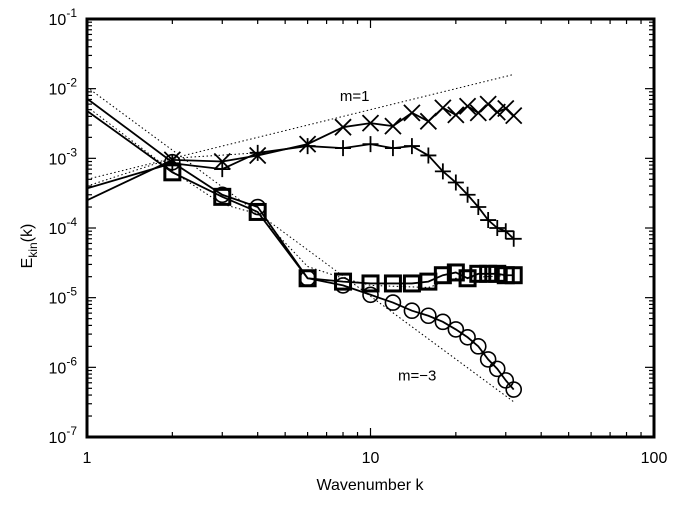 This screenshot has height=507, width=676. I want to click on x-axis-title: Wavenumber k, so click(371, 485).